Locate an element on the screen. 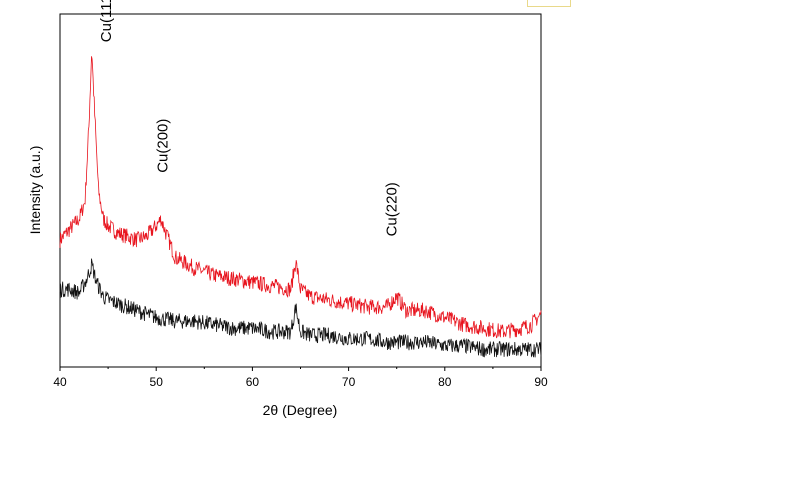 The width and height of the screenshot is (800, 500). legend-box-fragment is located at coordinates (549, 3).